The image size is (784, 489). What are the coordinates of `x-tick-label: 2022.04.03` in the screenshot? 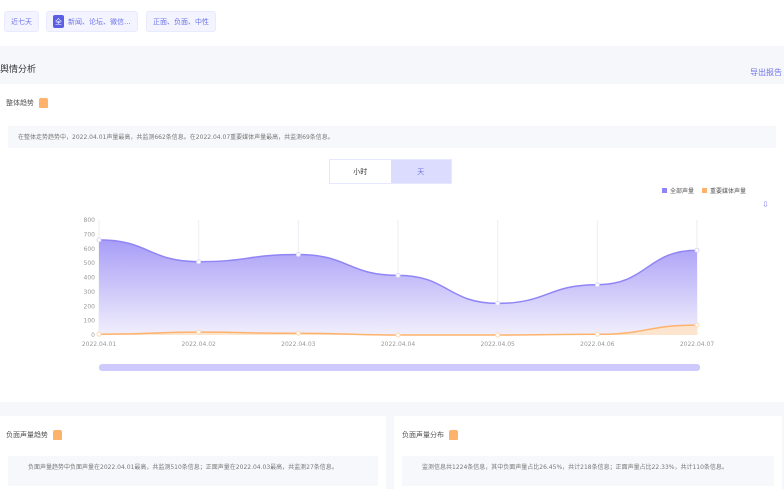 It's located at (298, 344).